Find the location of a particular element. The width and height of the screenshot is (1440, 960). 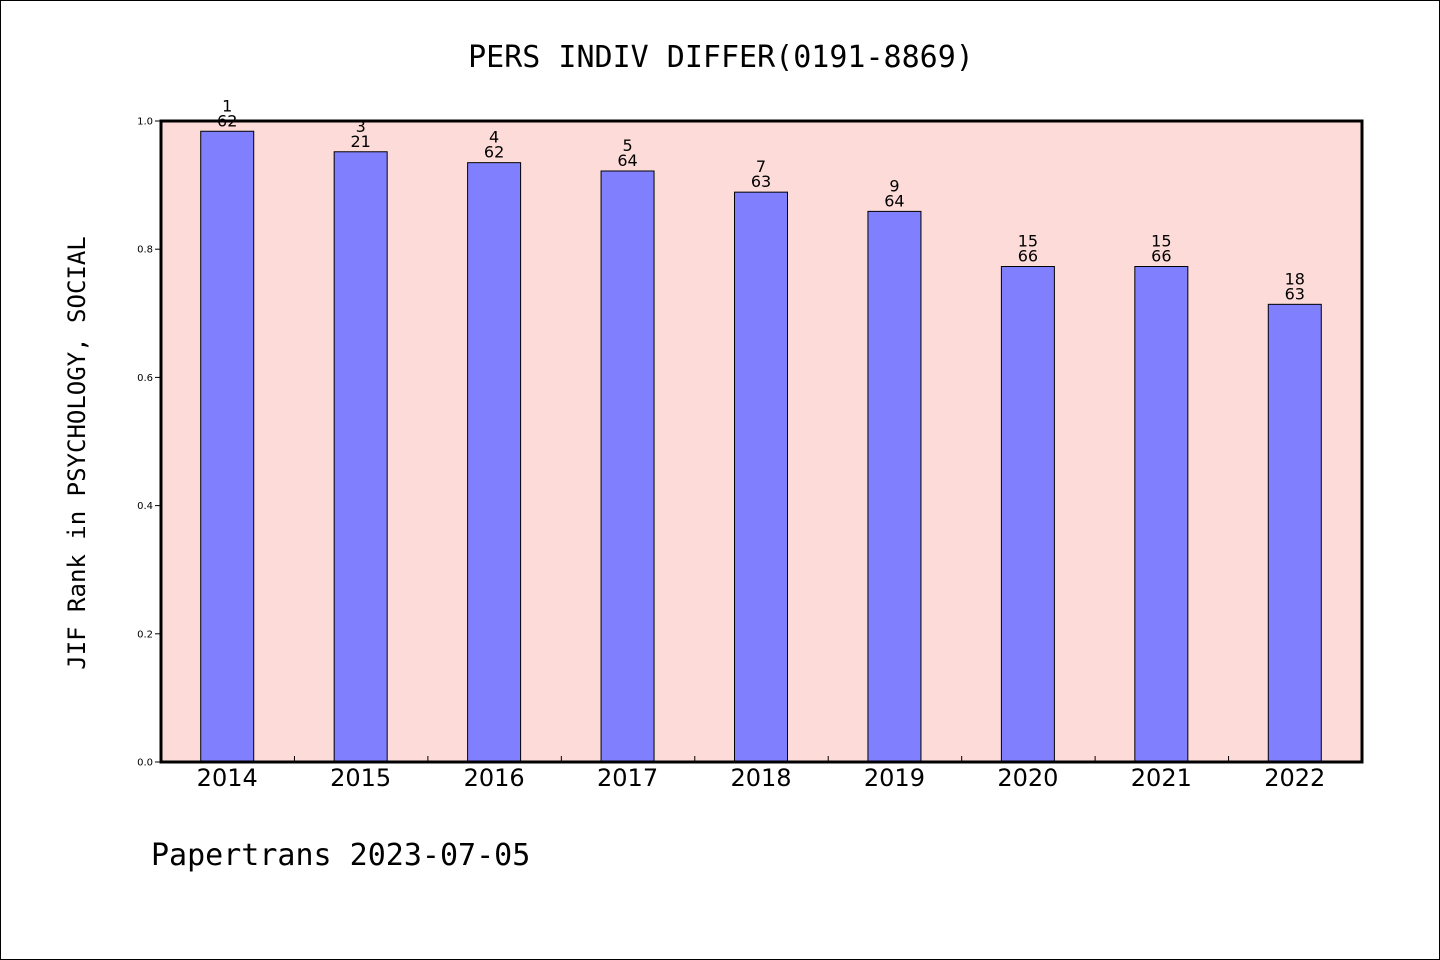

bar-rank-label: 18 is located at coordinates (1295, 278).